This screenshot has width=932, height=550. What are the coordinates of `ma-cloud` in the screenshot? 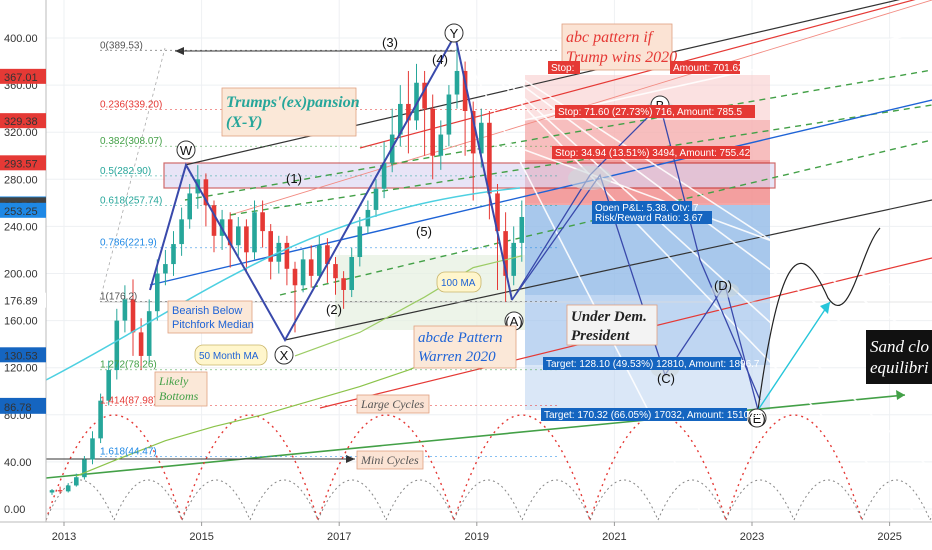 It's located at (430, 292).